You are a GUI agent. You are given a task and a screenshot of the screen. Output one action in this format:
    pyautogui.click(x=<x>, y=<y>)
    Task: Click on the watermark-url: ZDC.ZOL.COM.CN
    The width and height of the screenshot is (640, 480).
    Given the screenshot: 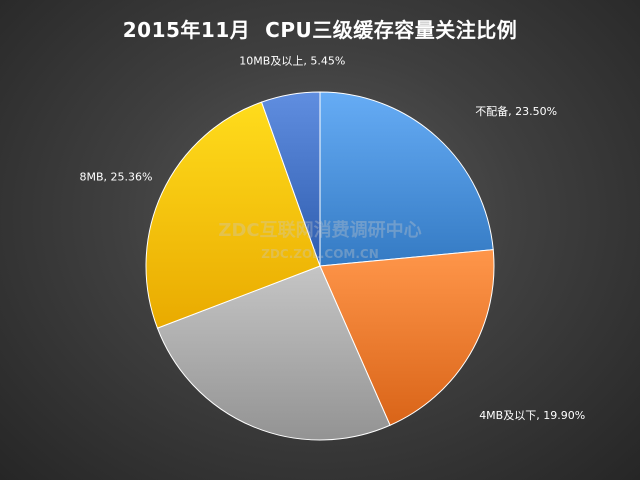 What is the action you would take?
    pyautogui.click(x=320, y=254)
    